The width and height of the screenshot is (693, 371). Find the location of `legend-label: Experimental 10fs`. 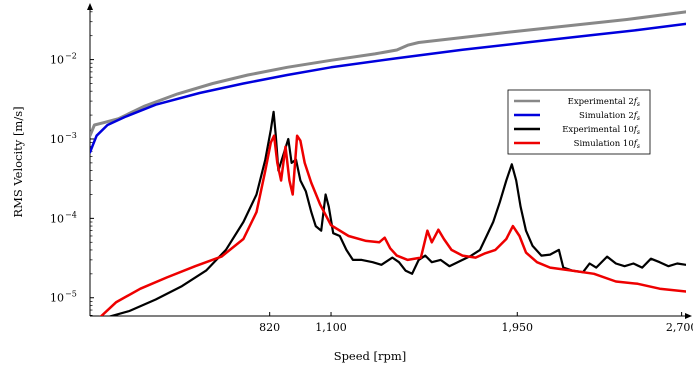

legend-label: Experimental 10fs is located at coordinates (601, 130).